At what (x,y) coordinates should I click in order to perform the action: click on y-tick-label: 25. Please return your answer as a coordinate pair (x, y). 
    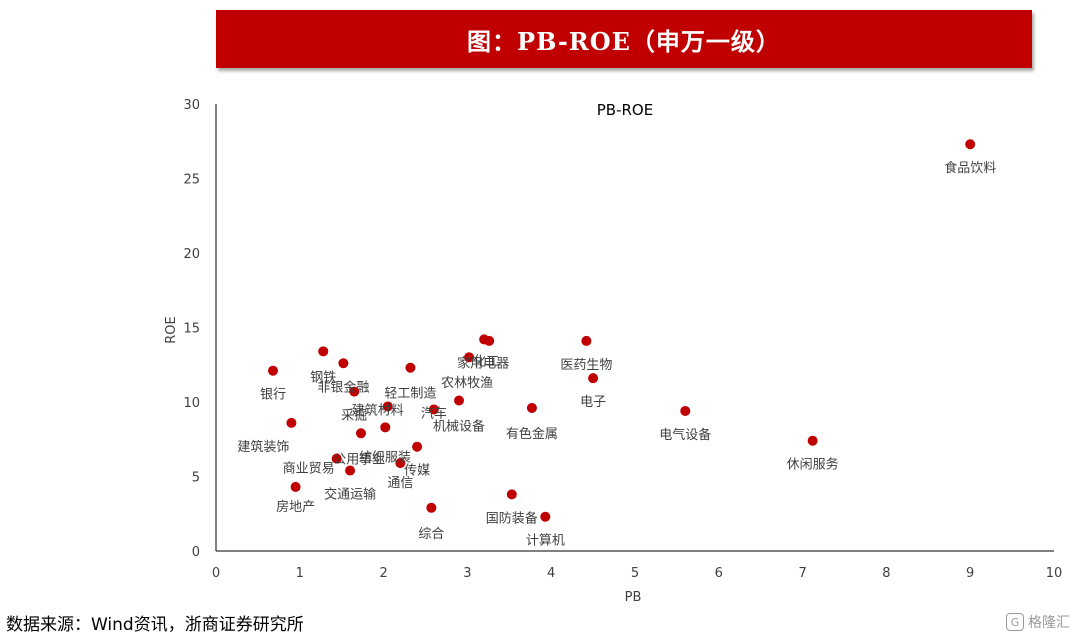
    Looking at the image, I should click on (191, 180).